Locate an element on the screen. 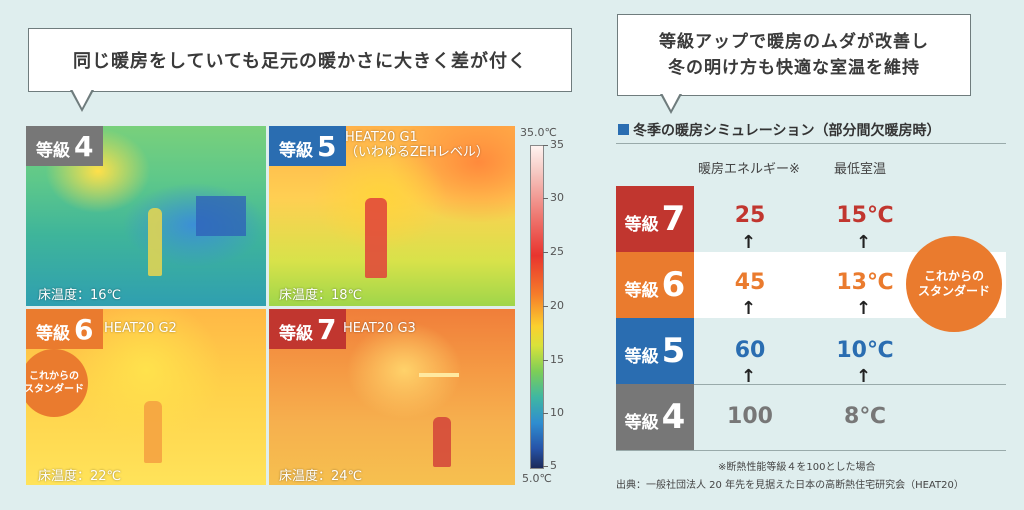 The width and height of the screenshot is (1024, 510). heat20-label: HEAT20 G3 is located at coordinates (379, 328).